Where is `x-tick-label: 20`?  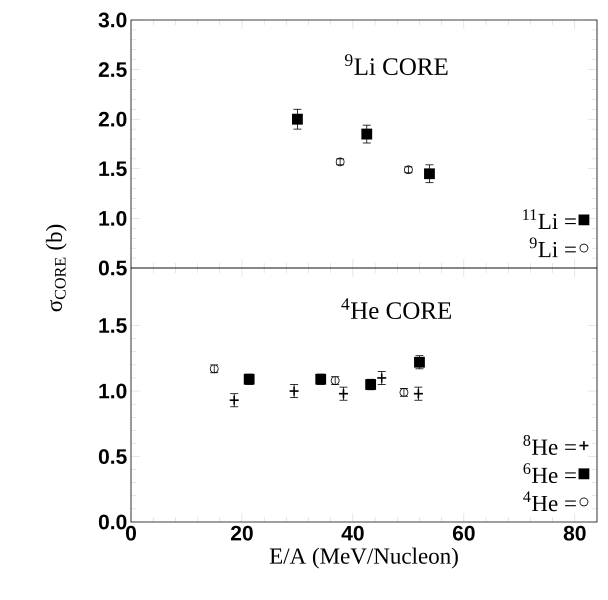
x-tick-label: 20 is located at coordinates (241, 533).